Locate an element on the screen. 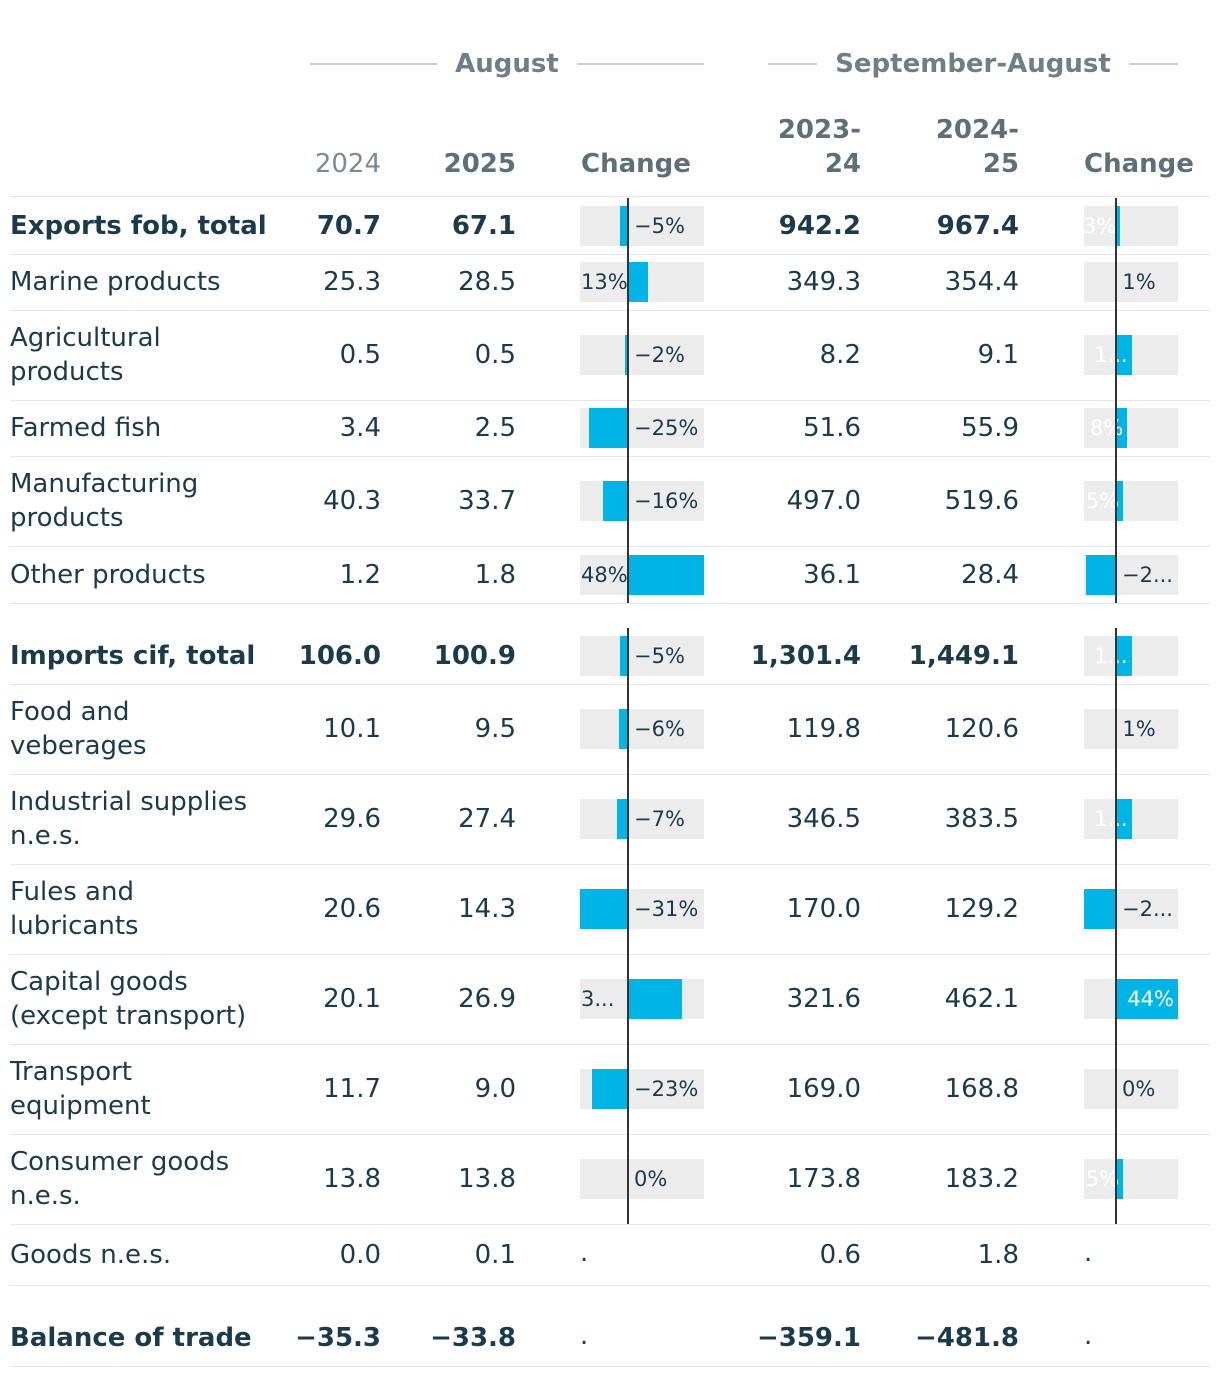 The image size is (1220, 1376). value-2024: 40.3 is located at coordinates (352, 501).